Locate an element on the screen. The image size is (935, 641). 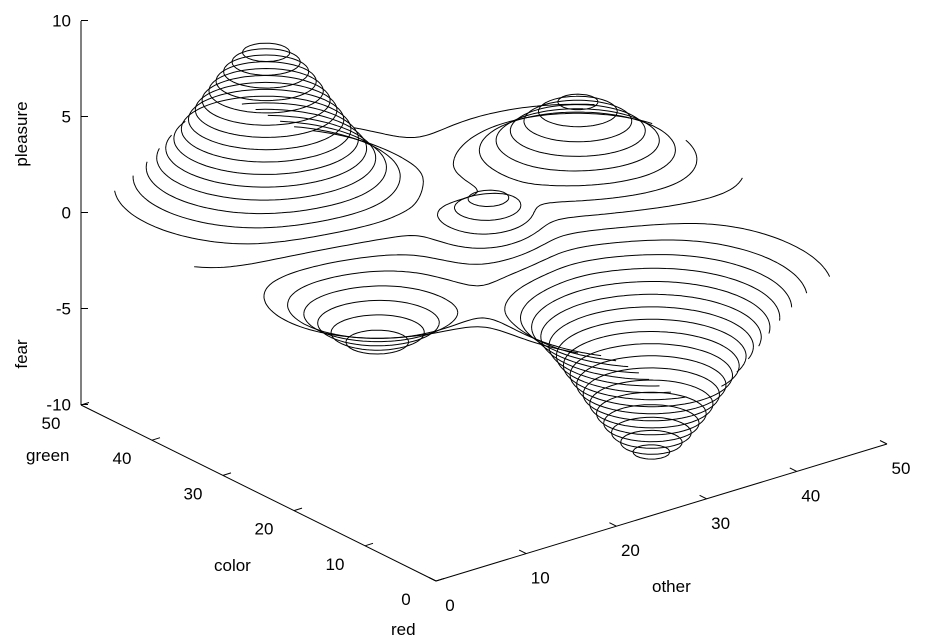
y-tick-label: 30 is located at coordinates (193, 493).